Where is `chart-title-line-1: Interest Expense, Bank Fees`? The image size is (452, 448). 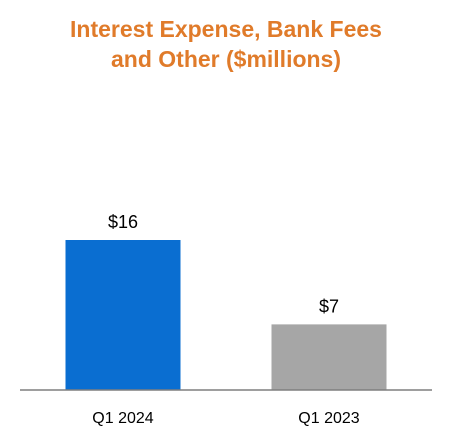
chart-title-line-1: Interest Expense, Bank Fees is located at coordinates (226, 29).